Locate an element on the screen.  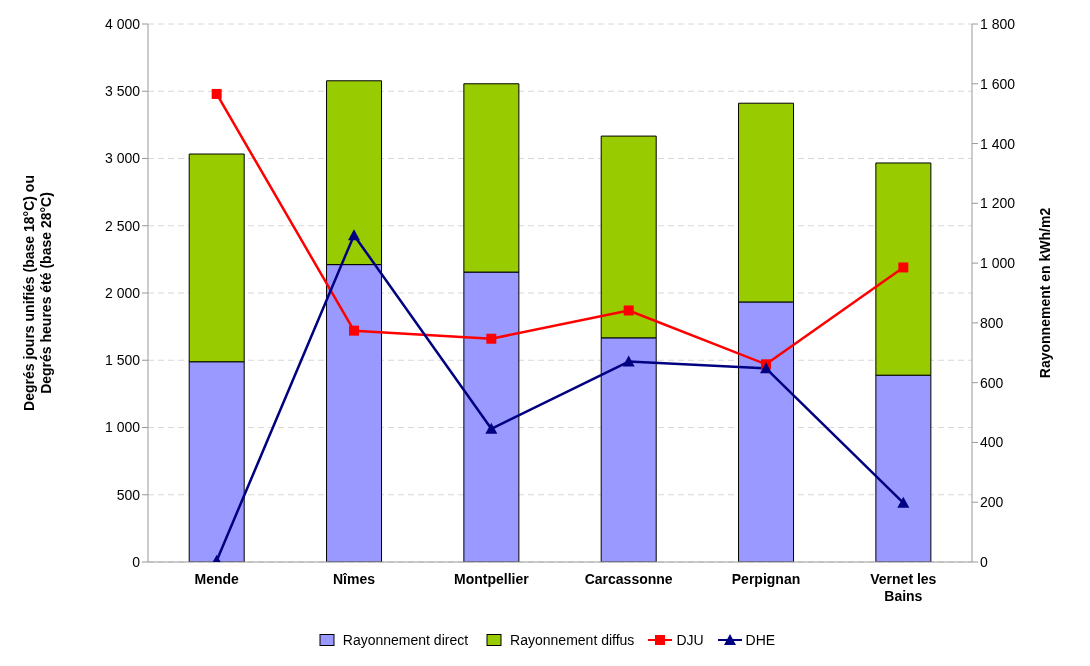
y2-axis-title: Rayonnement en kWh/m2 is located at coordinates (1045, 293).